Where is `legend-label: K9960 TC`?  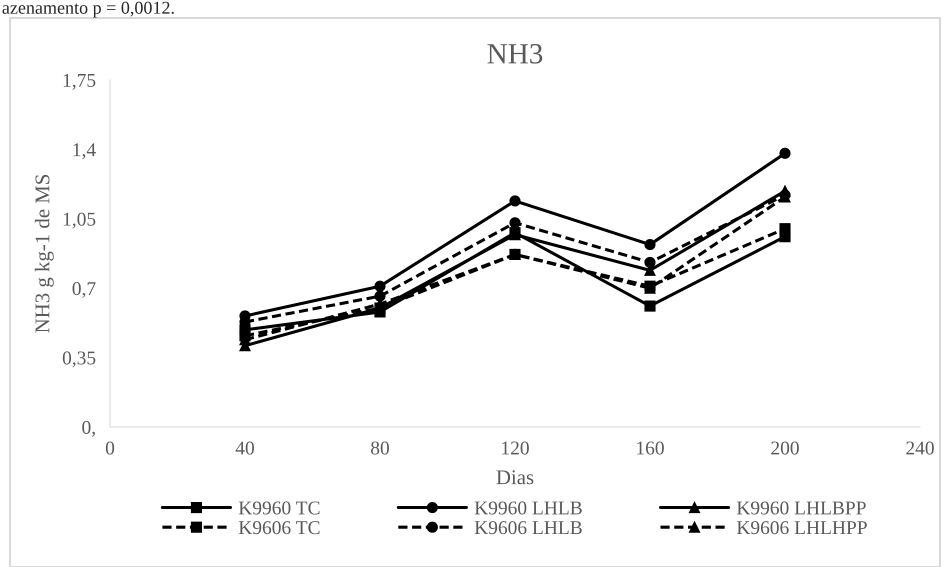
legend-label: K9960 TC is located at coordinates (279, 508).